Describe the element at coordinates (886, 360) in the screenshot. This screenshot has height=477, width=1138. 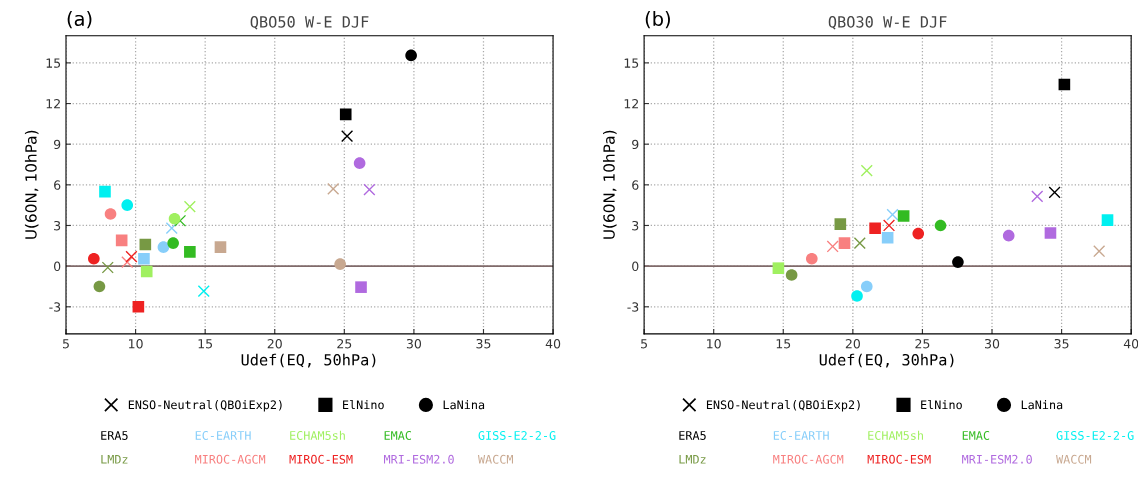
I see `x-axis-title: Udef(EQ, 30hPa)` at that location.